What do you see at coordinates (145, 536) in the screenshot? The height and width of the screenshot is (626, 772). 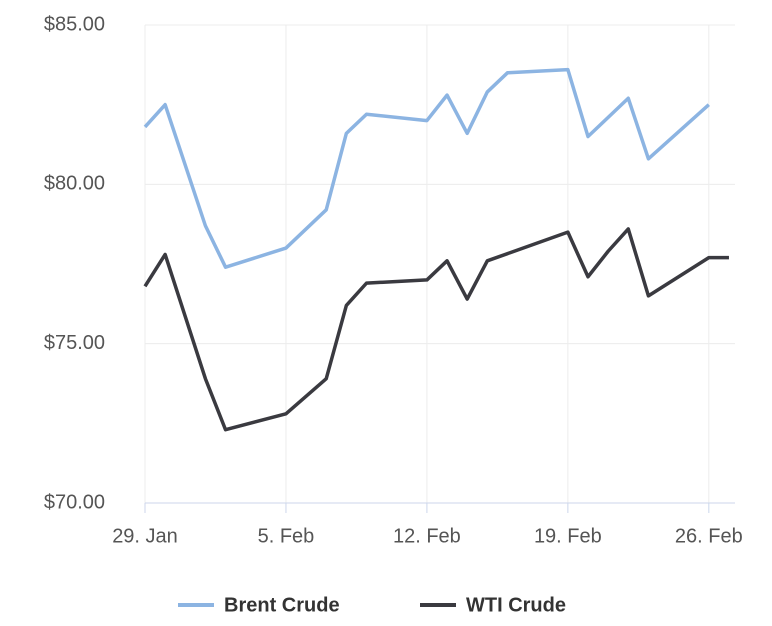 I see `x-tick-label: 29. Jan` at bounding box center [145, 536].